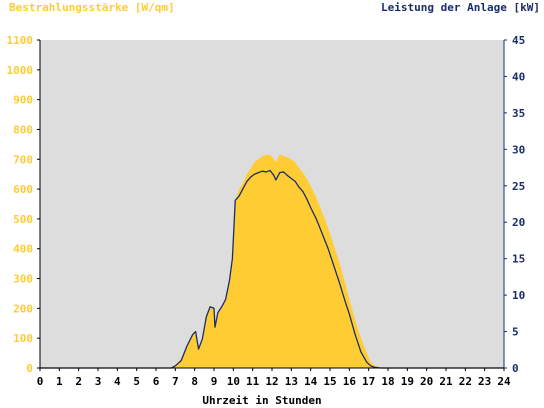  I want to click on x-tick-label: 8, so click(194, 381).